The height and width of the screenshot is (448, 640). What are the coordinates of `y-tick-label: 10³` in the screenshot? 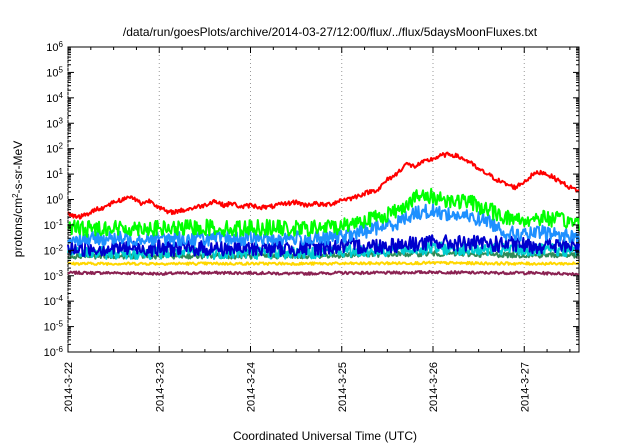 It's located at (54, 123).